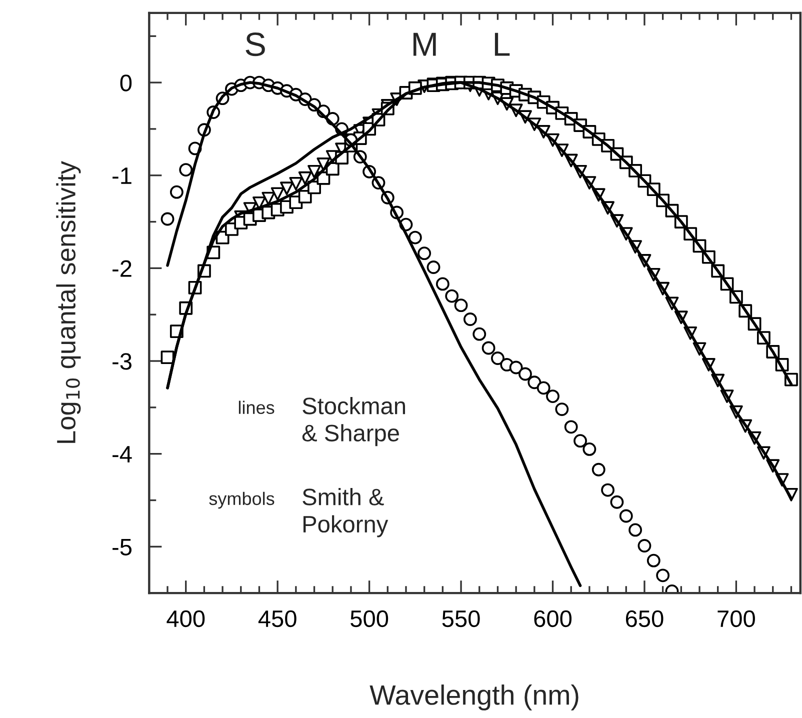 The image size is (802, 718). I want to click on y-tick-label: -1, so click(122, 176).